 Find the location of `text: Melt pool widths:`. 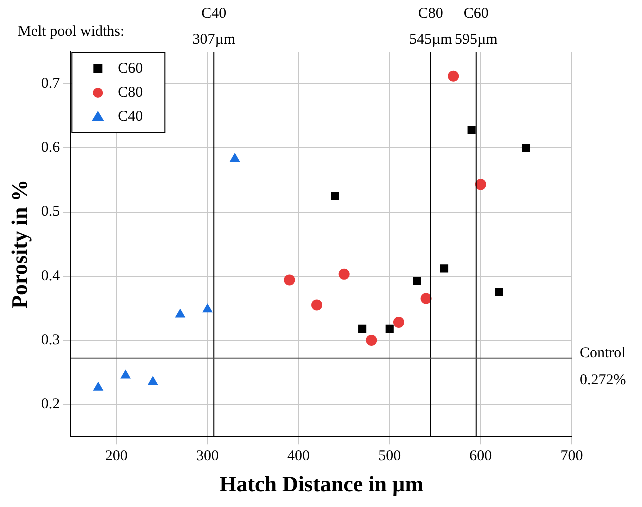

text: Melt pool widths: is located at coordinates (71, 32).